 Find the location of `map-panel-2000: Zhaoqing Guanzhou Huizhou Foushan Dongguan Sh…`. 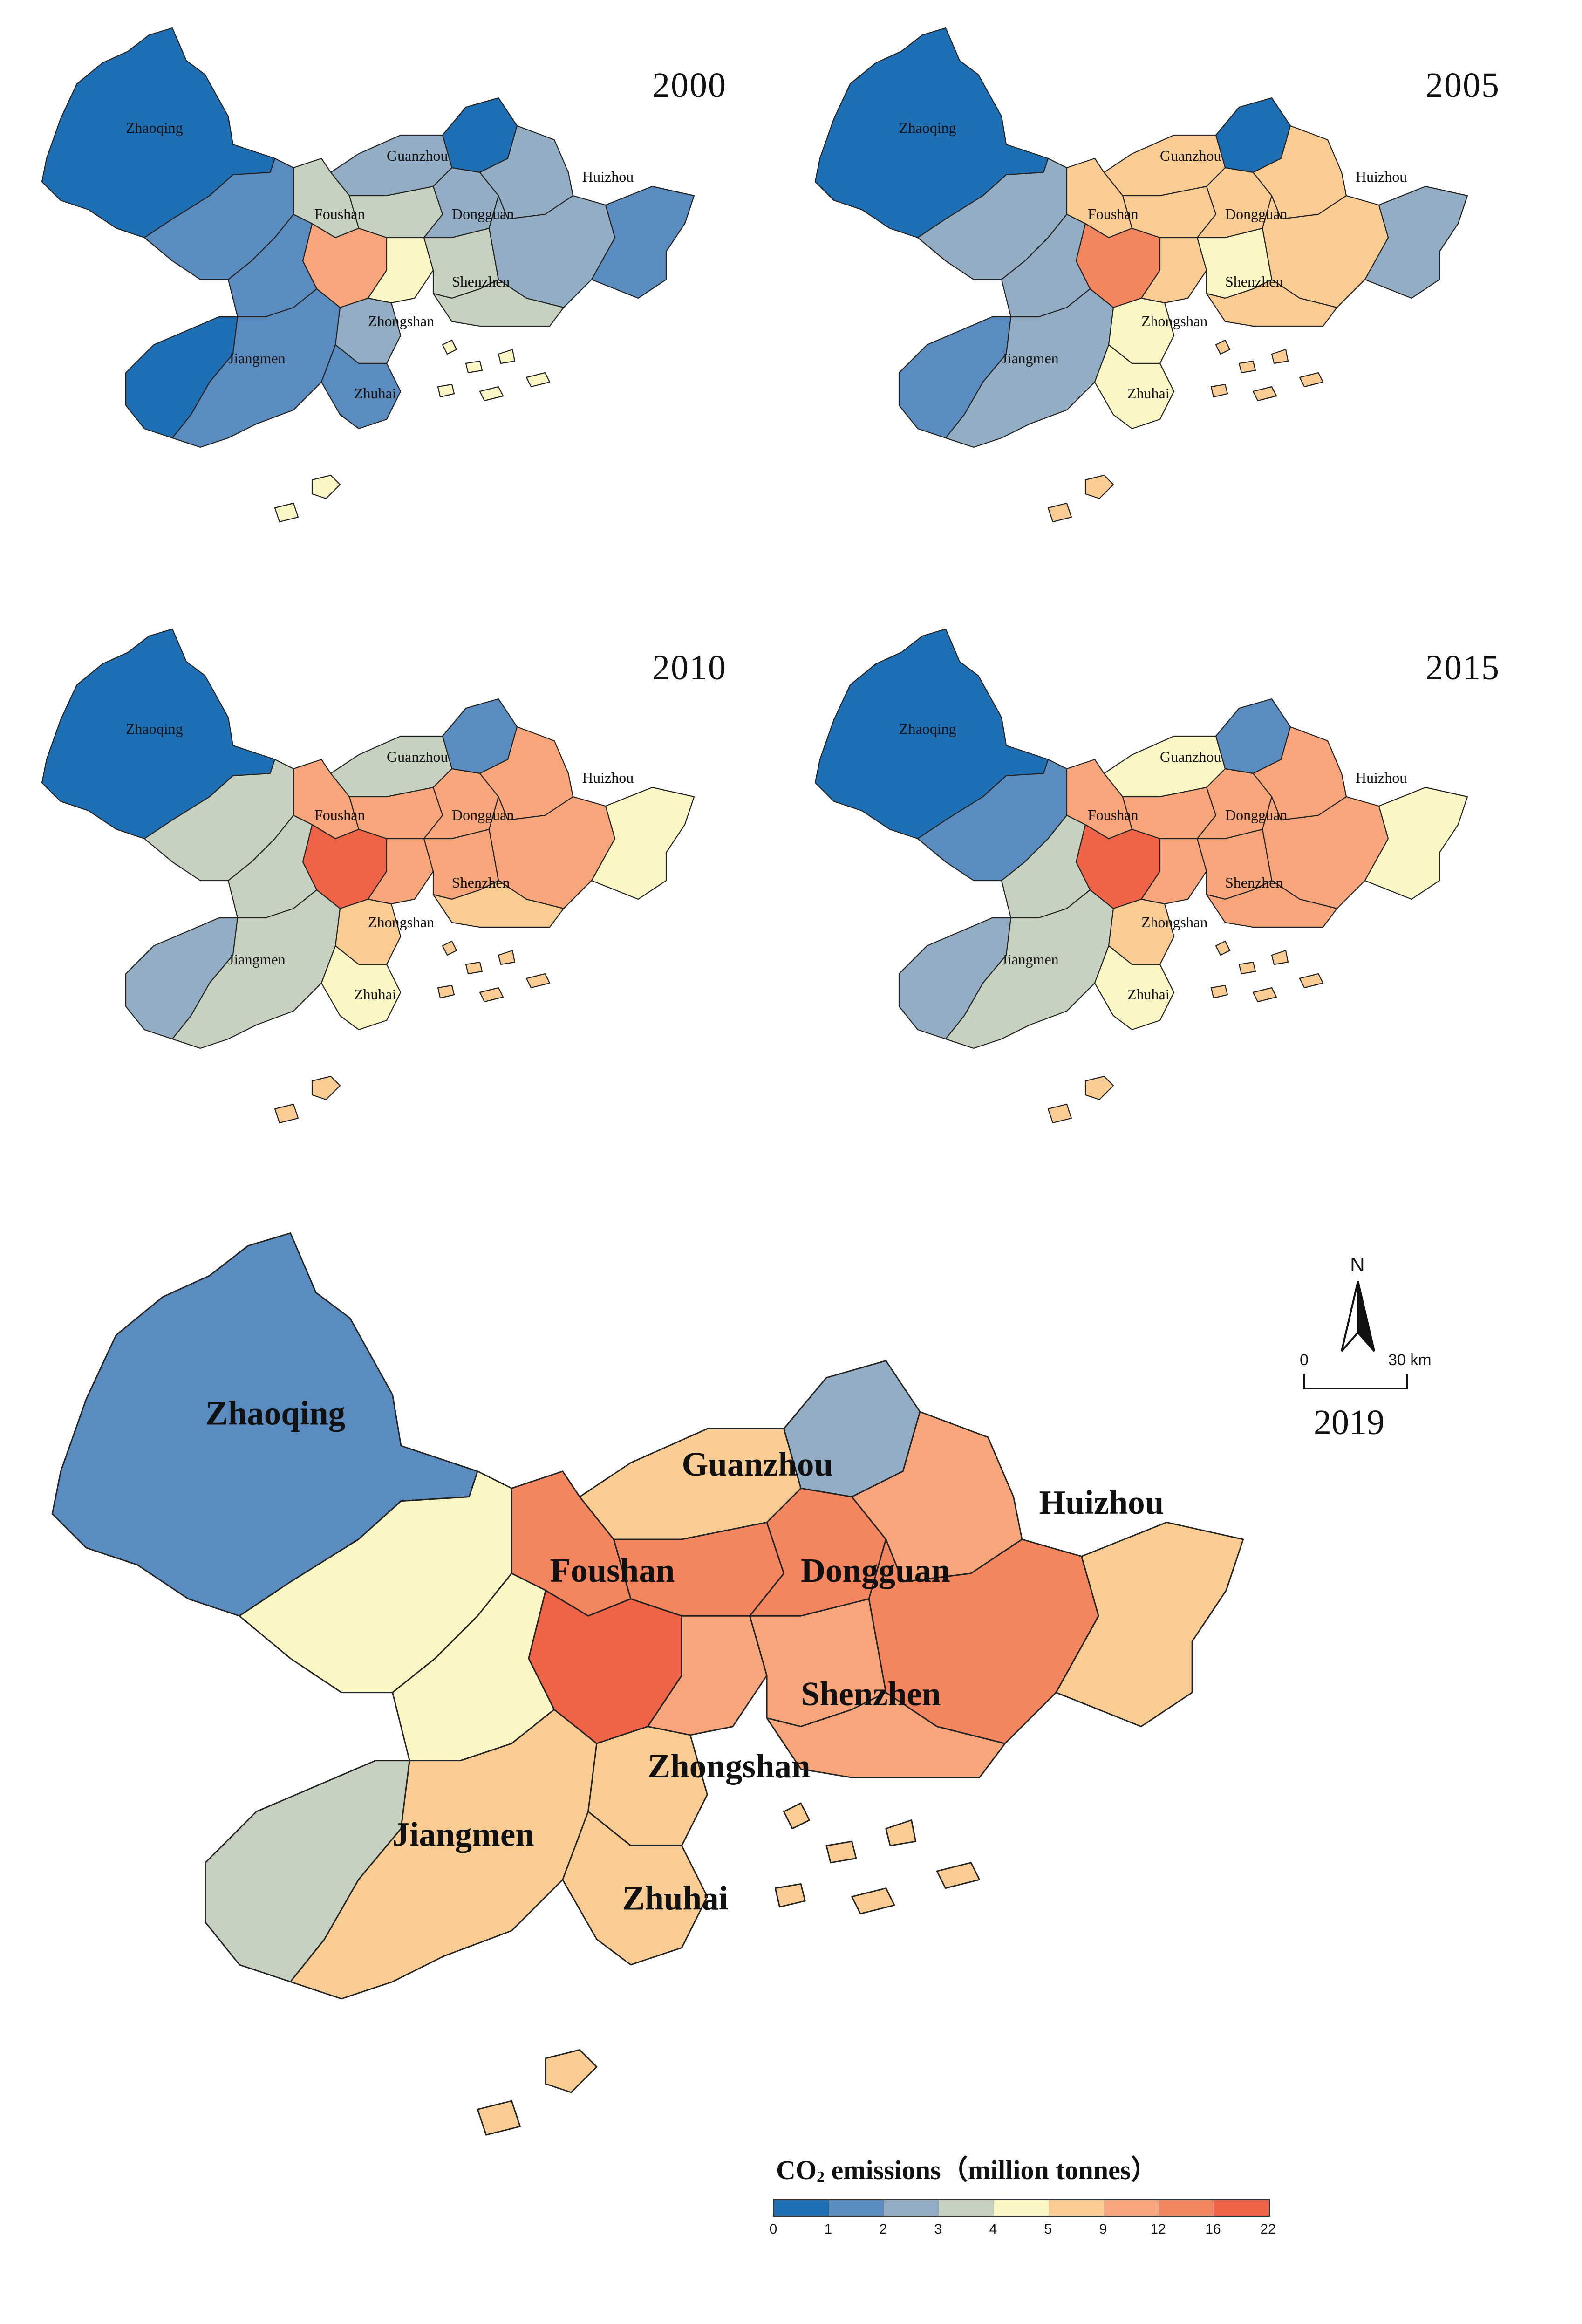

map-panel-2000: Zhaoqing Guanzhou Huizhou Foushan Dongguan Sh… is located at coordinates (396, 286).